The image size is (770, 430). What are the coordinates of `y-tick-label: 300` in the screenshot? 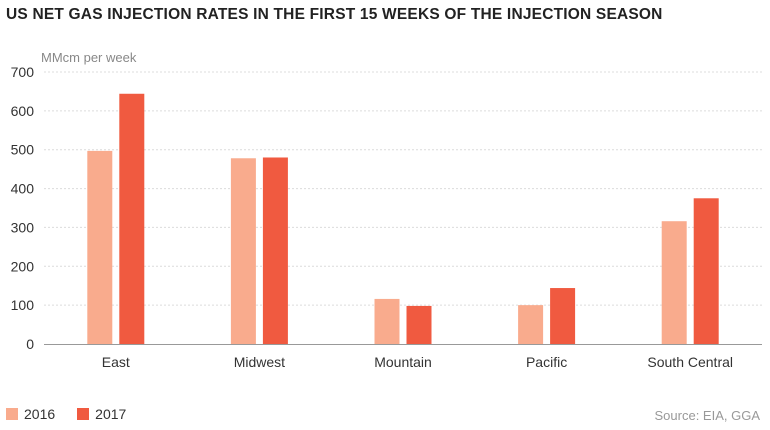 It's located at (23, 227).